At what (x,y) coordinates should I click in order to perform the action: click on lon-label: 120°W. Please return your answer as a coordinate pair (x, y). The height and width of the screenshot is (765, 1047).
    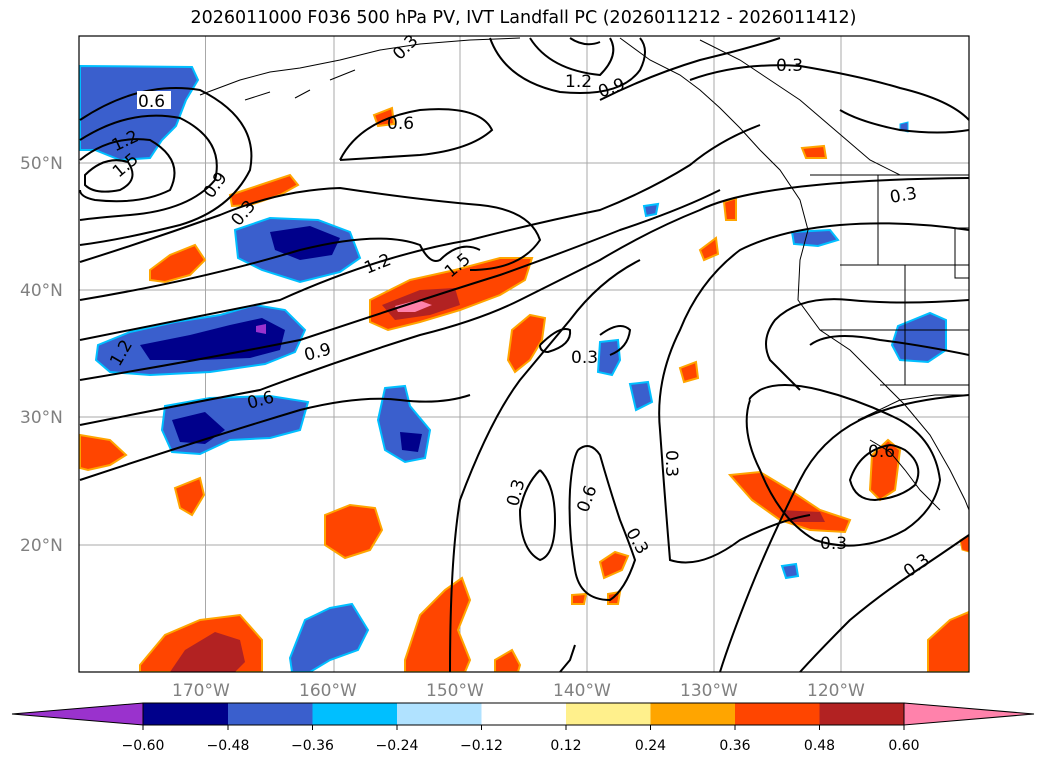
    Looking at the image, I should click on (836, 690).